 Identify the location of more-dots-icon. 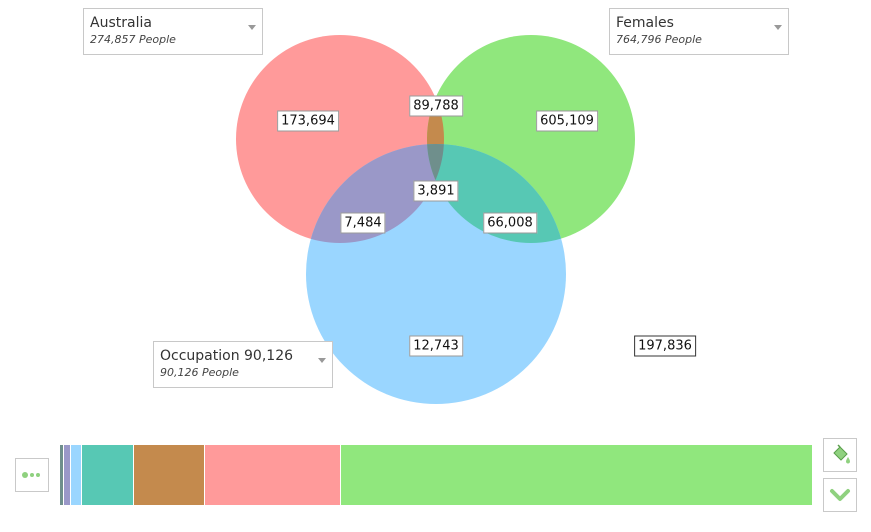
(31, 475).